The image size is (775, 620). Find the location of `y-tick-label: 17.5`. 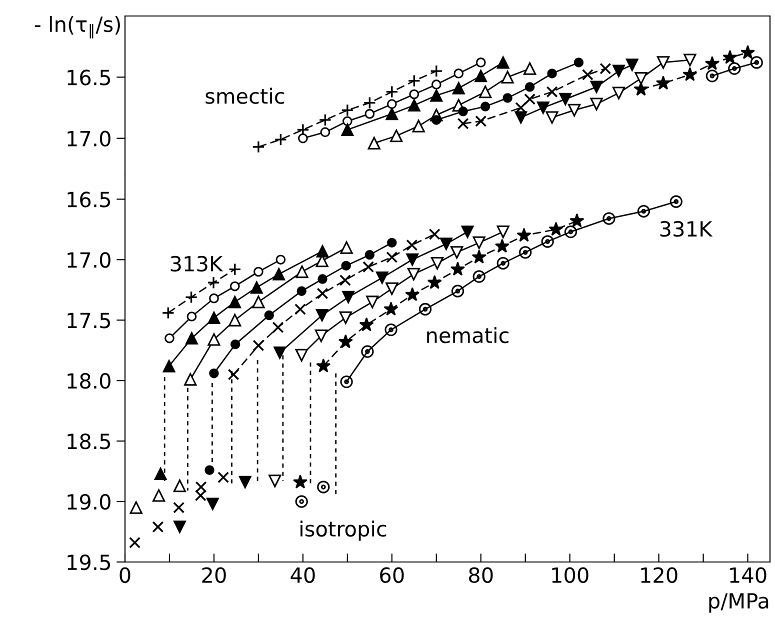

y-tick-label: 17.5 is located at coordinates (89, 320).